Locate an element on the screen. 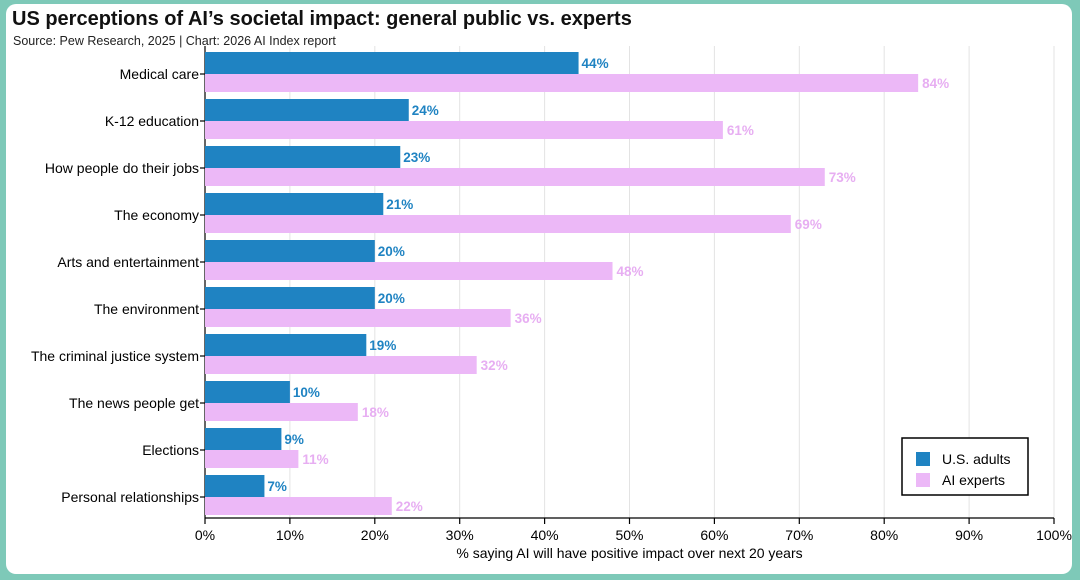 This screenshot has width=1080, height=580. data-label-ai-experts: 73% is located at coordinates (842, 177).